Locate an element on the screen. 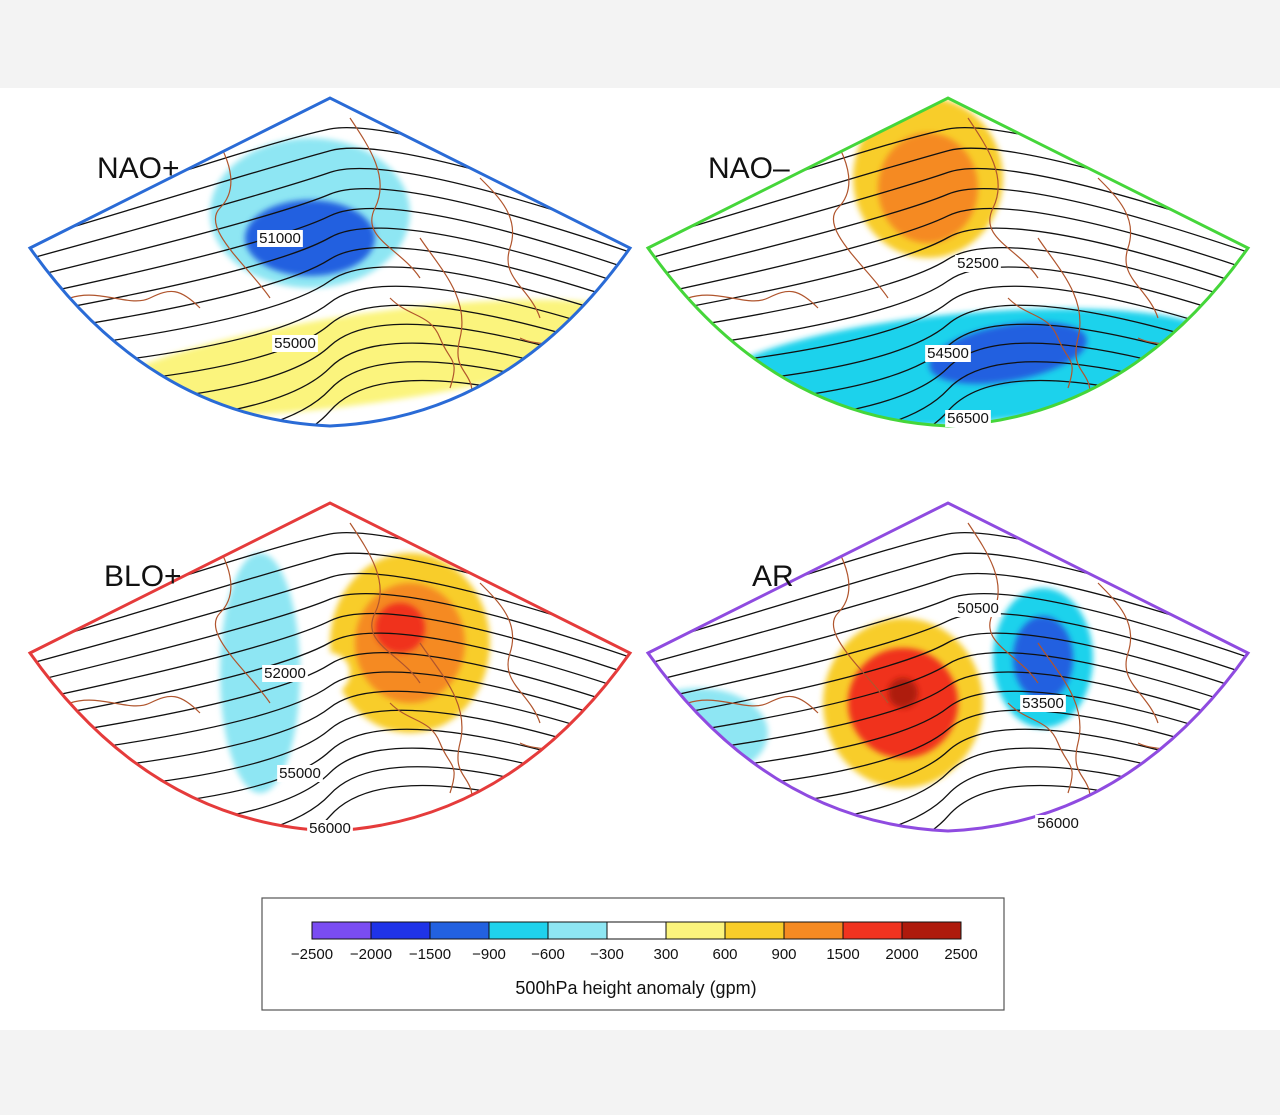 This screenshot has height=1115, width=1280. colorbar-tick-label: −2000 is located at coordinates (371, 954).